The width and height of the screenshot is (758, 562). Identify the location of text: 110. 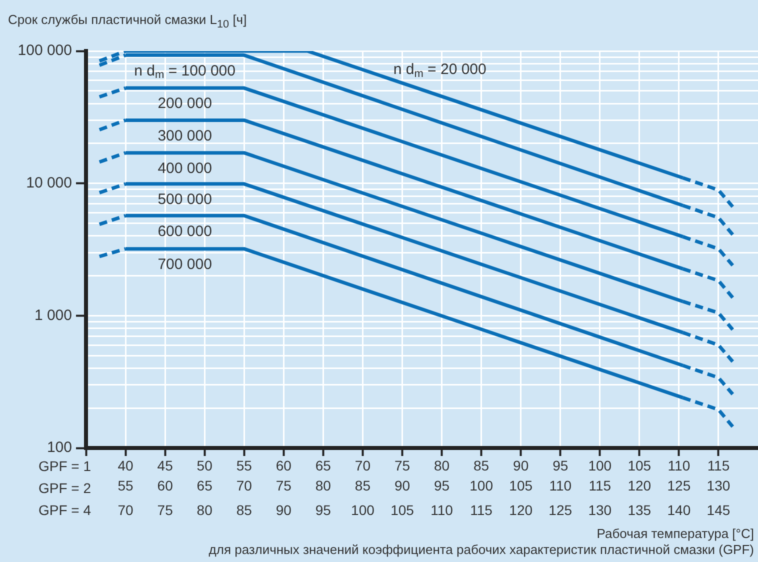
(442, 510).